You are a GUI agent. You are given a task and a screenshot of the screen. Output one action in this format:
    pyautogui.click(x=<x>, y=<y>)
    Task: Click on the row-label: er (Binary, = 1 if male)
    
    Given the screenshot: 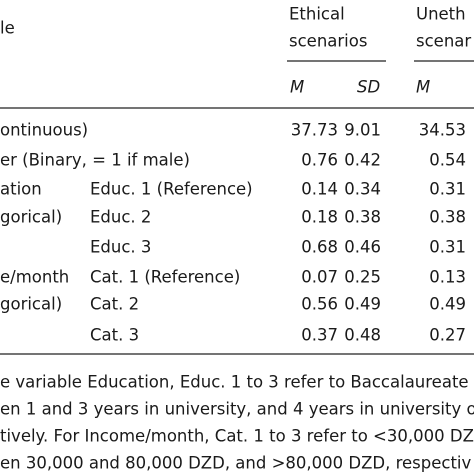 What is the action you would take?
    pyautogui.click(x=95, y=160)
    